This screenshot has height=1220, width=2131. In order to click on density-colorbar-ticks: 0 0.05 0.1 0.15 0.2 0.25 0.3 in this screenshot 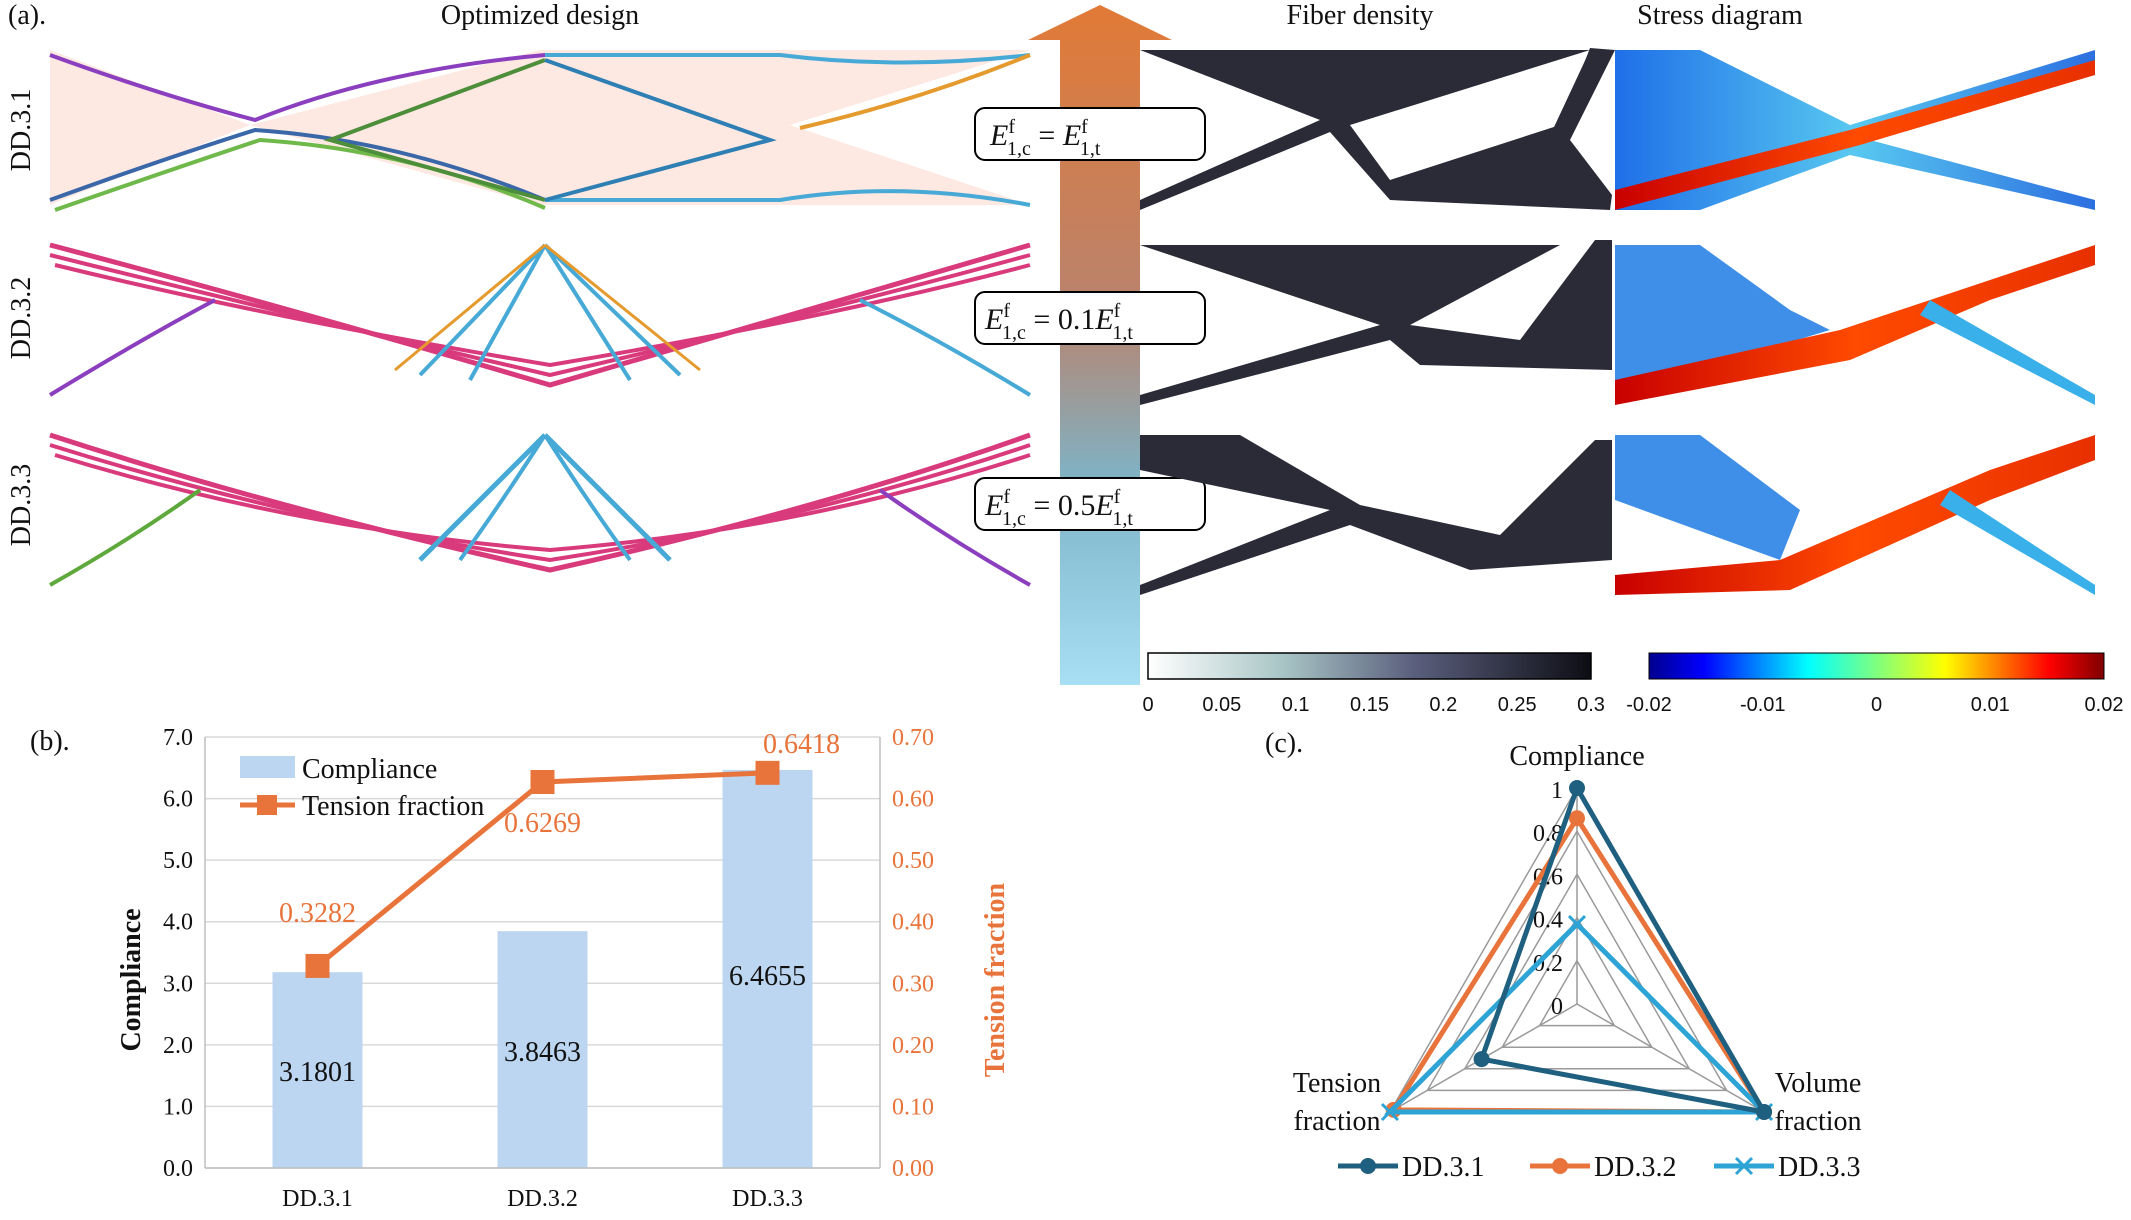, I will do `click(1373, 705)`.